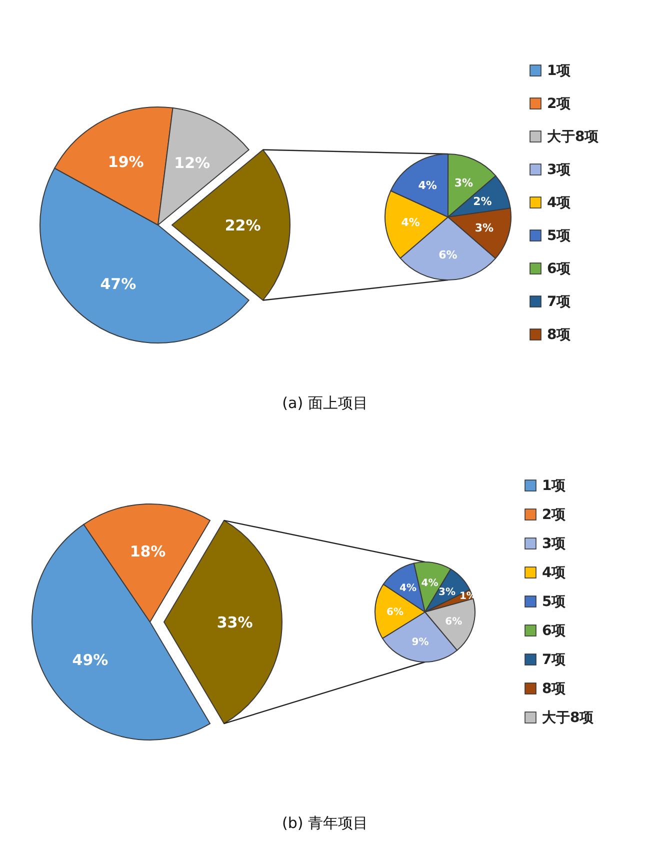 The height and width of the screenshot is (850, 650). Describe the element at coordinates (325, 403) in the screenshot. I see `text: (a) 面上项目` at that location.